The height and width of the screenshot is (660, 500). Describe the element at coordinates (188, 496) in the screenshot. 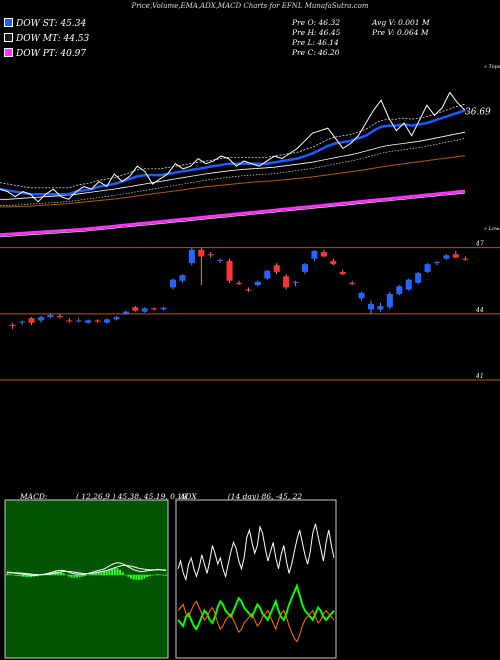

I see `adx-label: ADX` at that location.